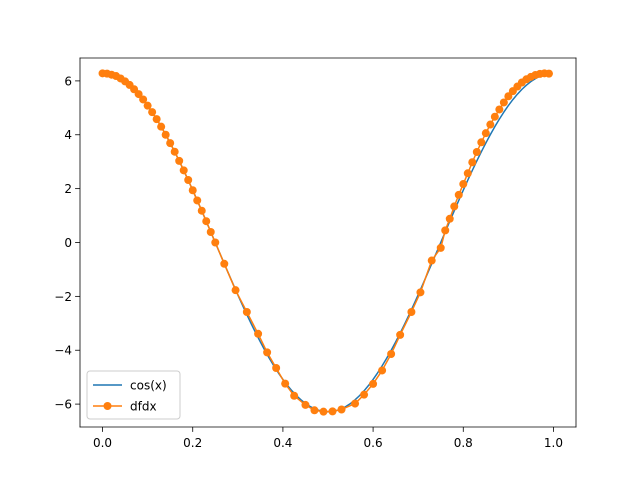 The image size is (640, 485). Describe the element at coordinates (148, 386) in the screenshot. I see `legend-label-cos: cos(x)` at that location.